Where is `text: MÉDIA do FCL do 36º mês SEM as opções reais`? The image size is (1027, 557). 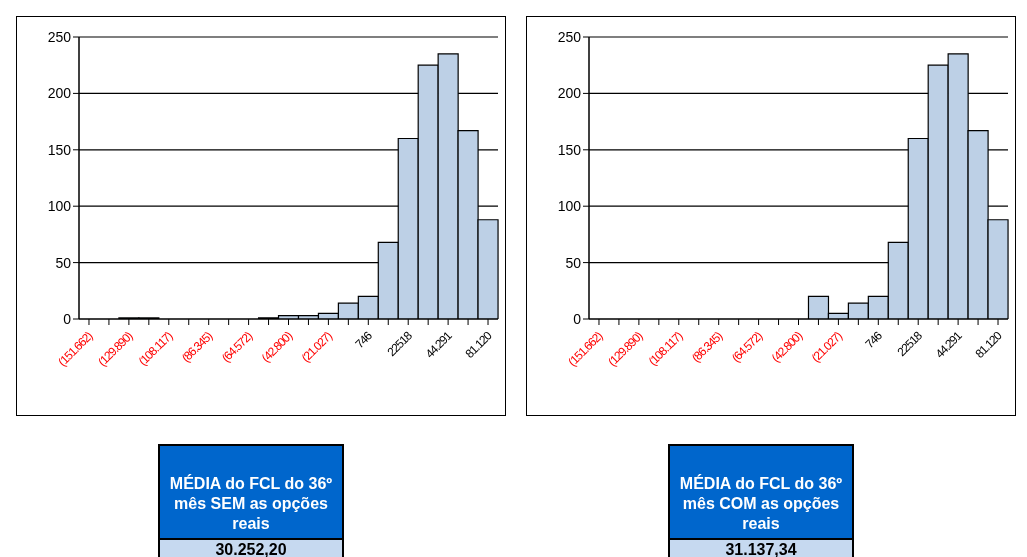
text: MÉDIA do FCL do 36º mês SEM as opções reais is located at coordinates (251, 492).